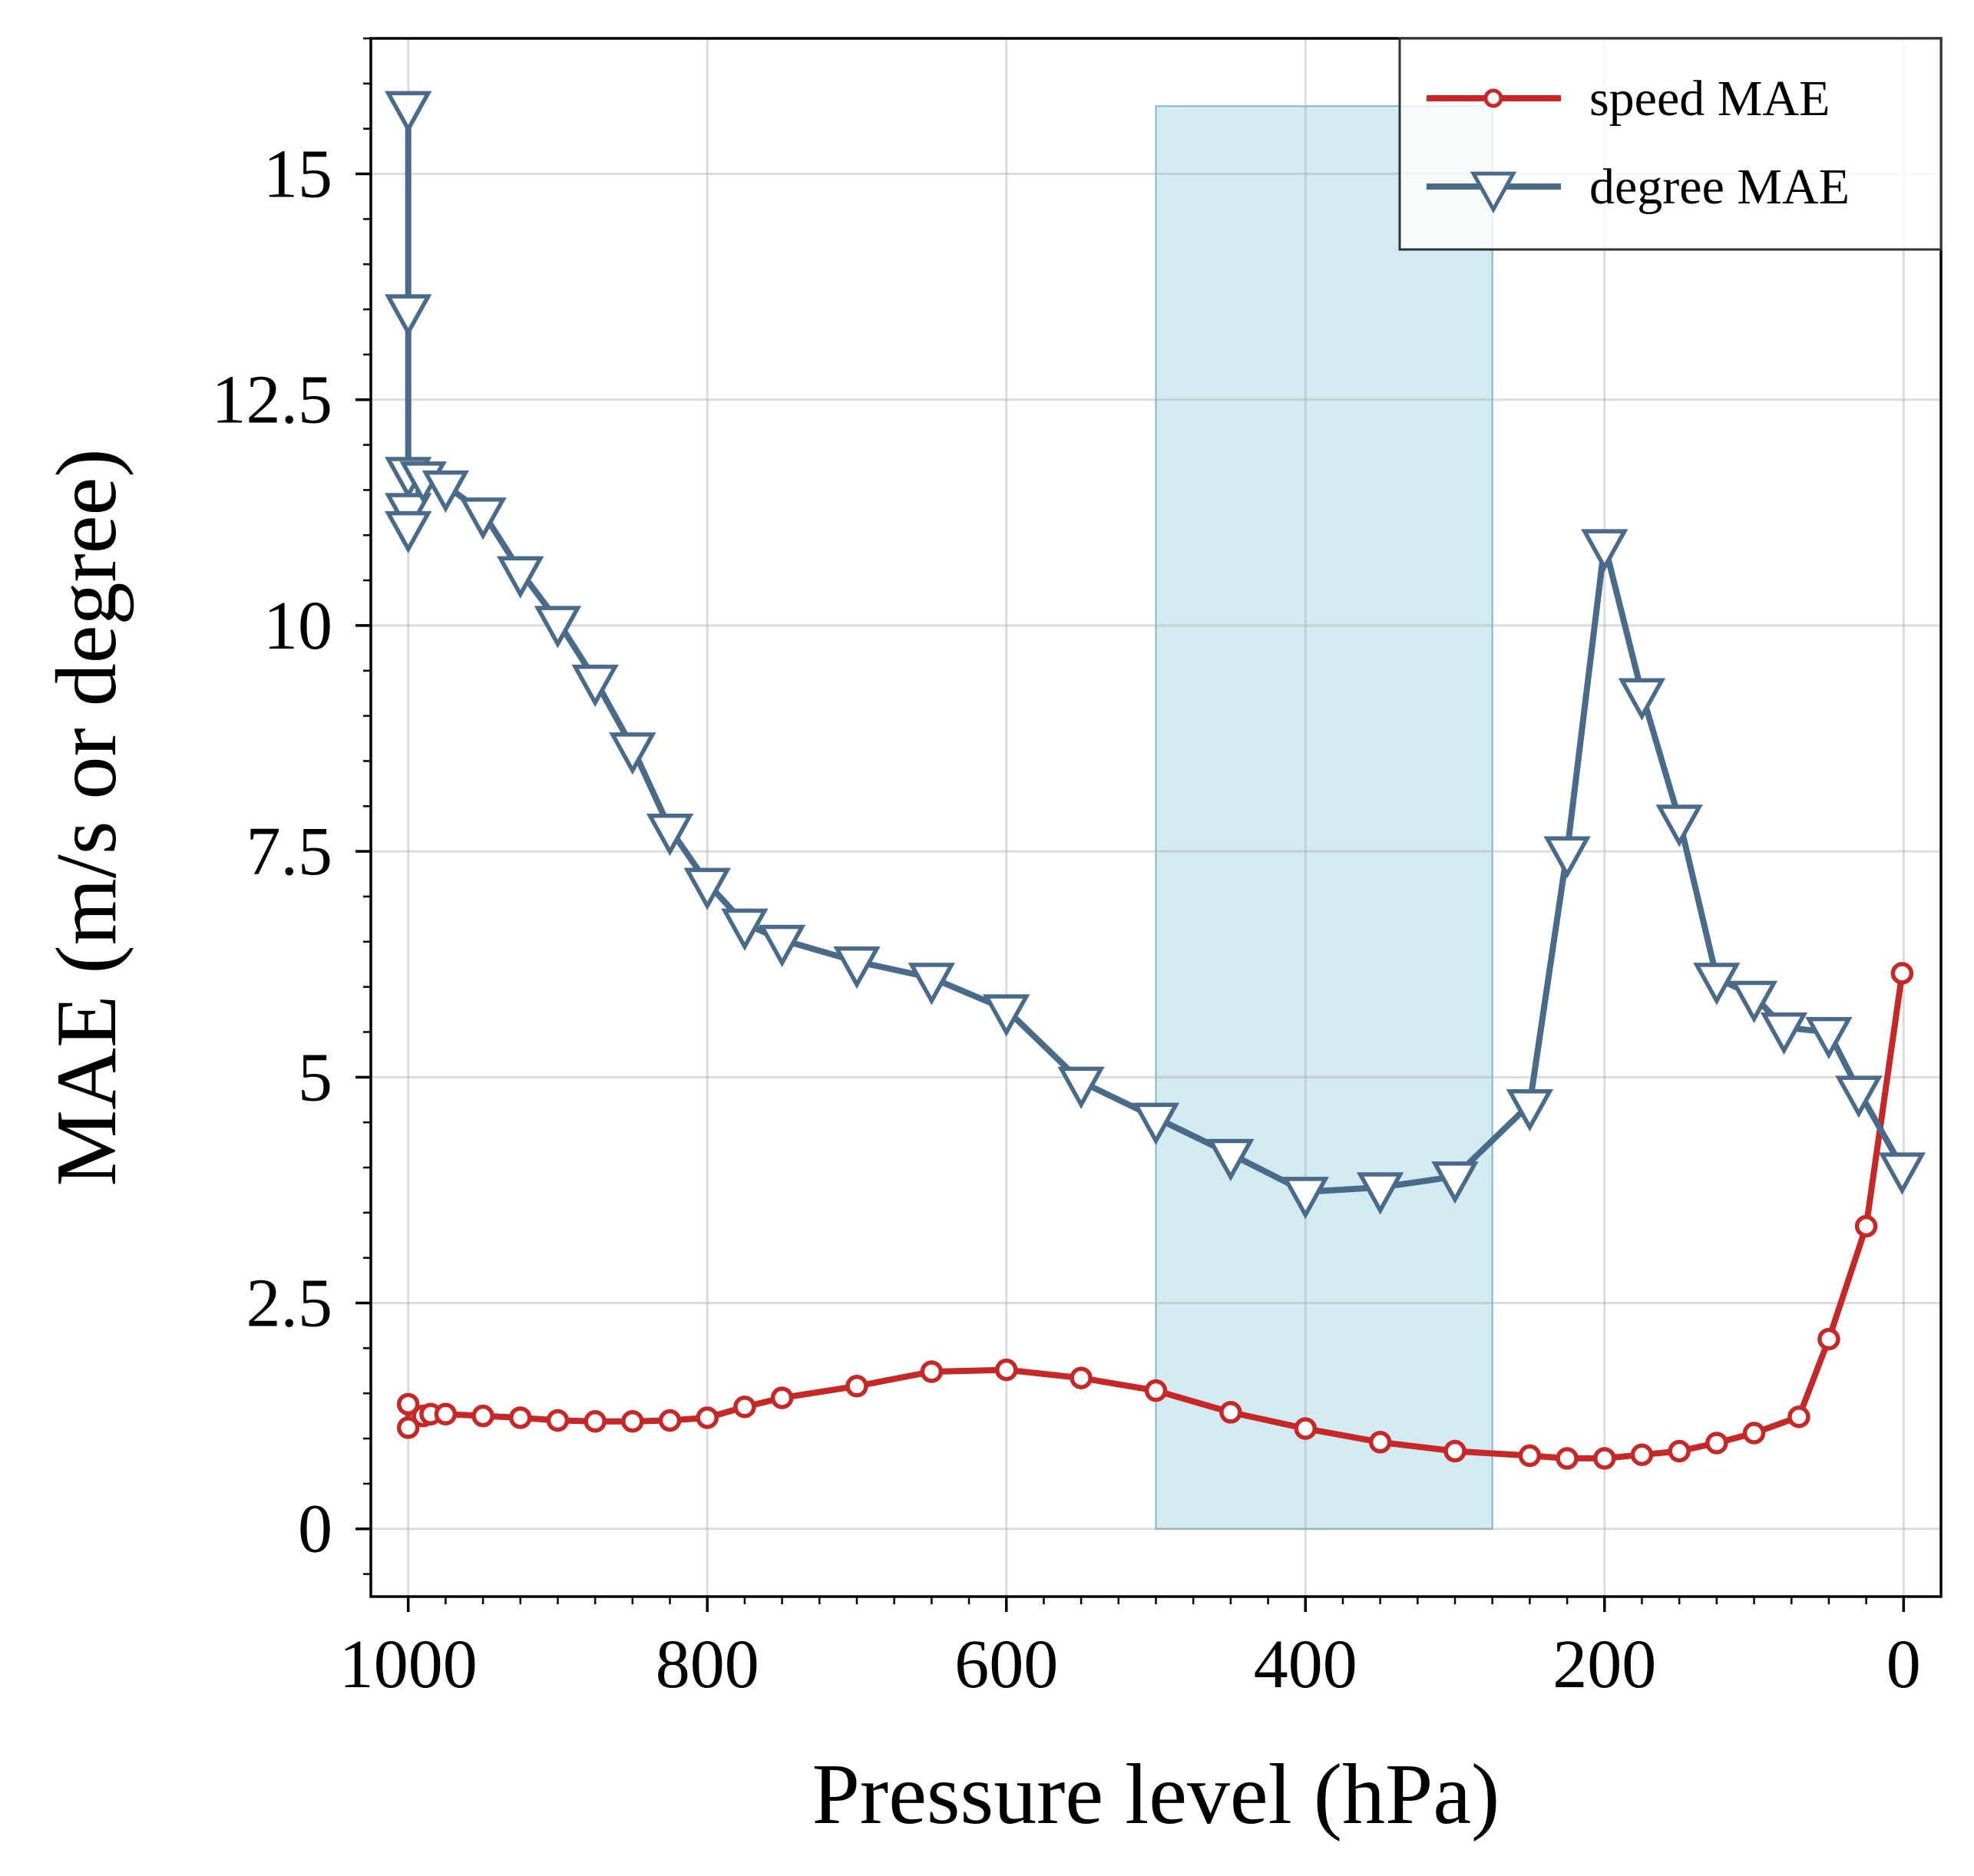  What do you see at coordinates (297, 175) in the screenshot?
I see `y-tick-label: 15` at bounding box center [297, 175].